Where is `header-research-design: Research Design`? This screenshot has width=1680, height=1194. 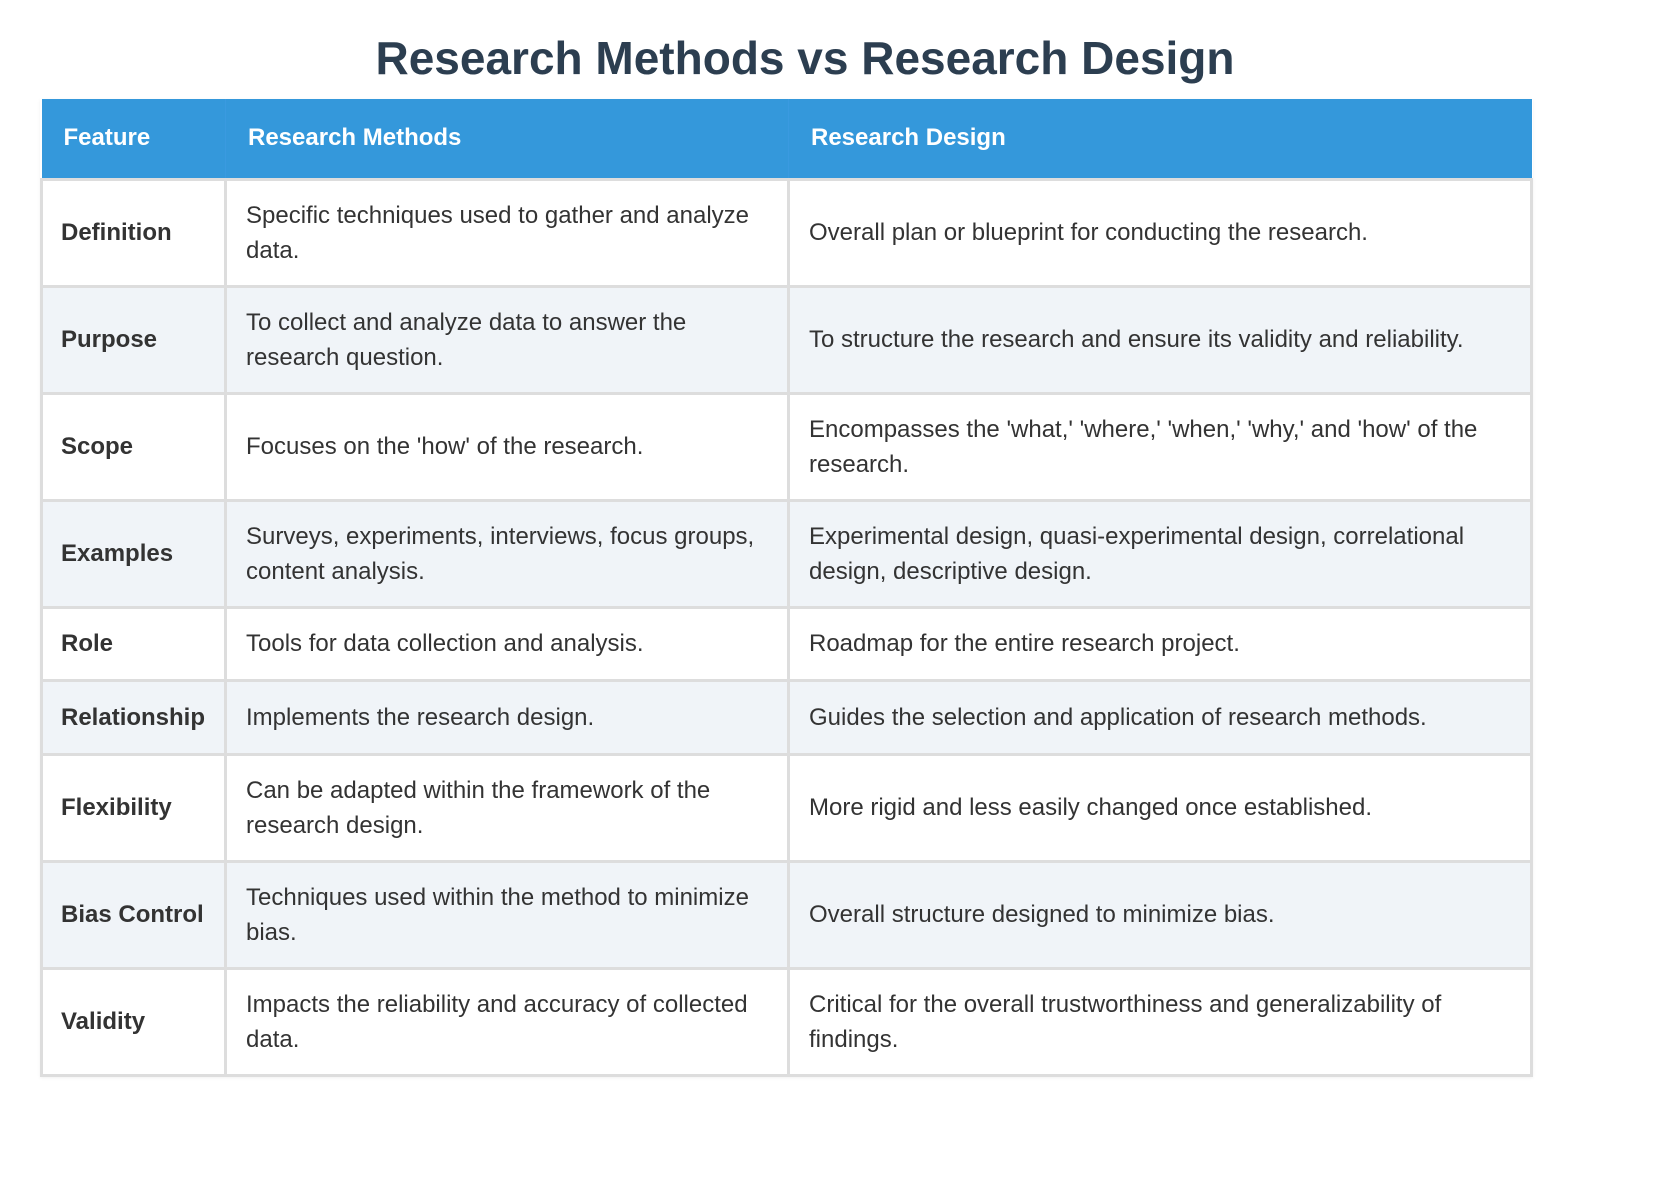
header-research-design: Research Design is located at coordinates (908, 138).